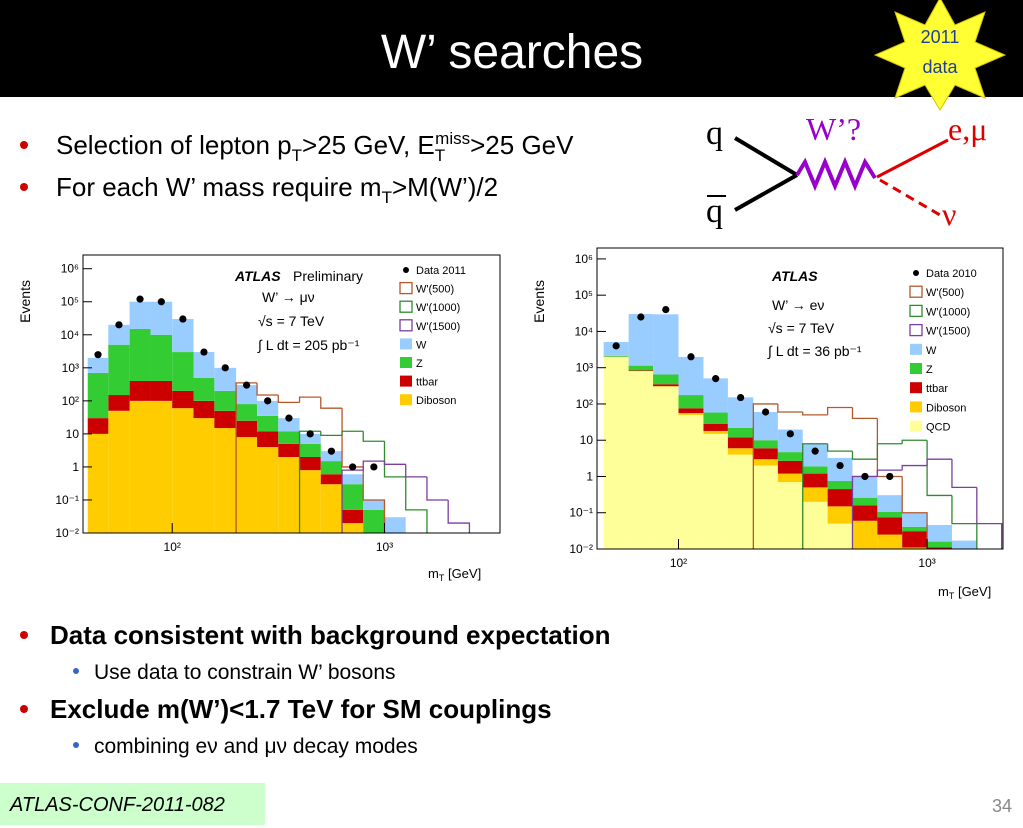 This screenshot has height=828, width=1023. Describe the element at coordinates (69, 335) in the screenshot. I see `y-tick-label: 10⁴` at that location.